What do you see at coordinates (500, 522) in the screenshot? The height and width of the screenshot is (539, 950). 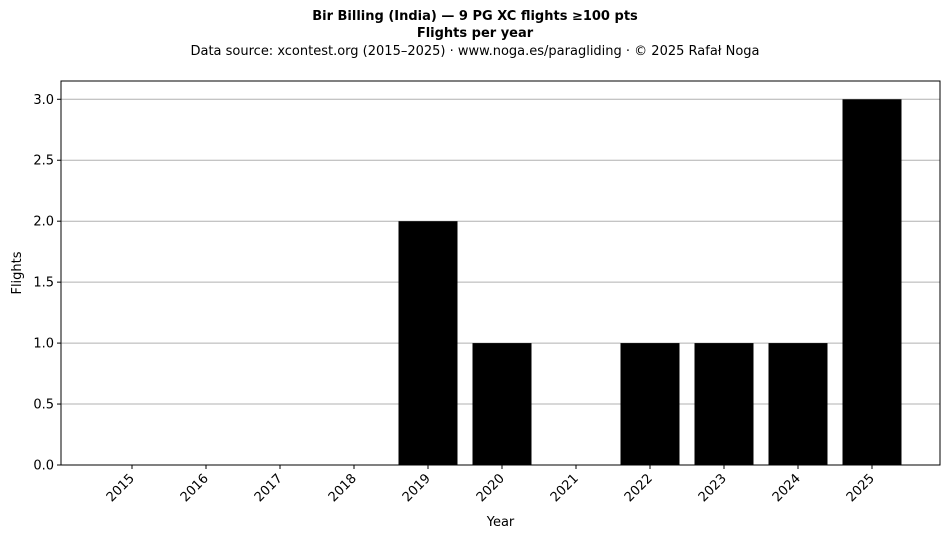 I see `x-axis-label: Year` at bounding box center [500, 522].